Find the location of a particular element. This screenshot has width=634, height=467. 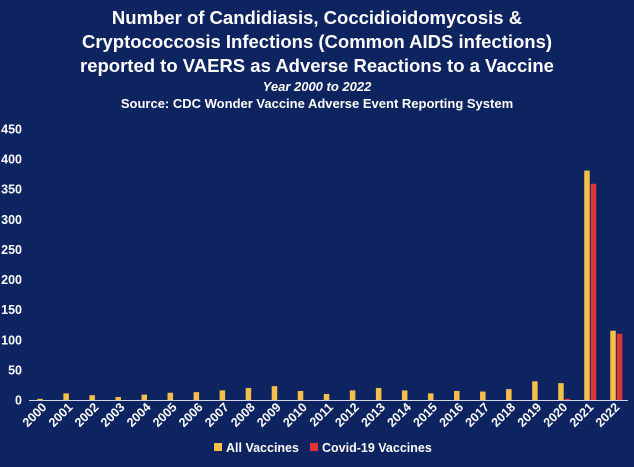

bar-all-vaccines-2017 is located at coordinates (483, 395).